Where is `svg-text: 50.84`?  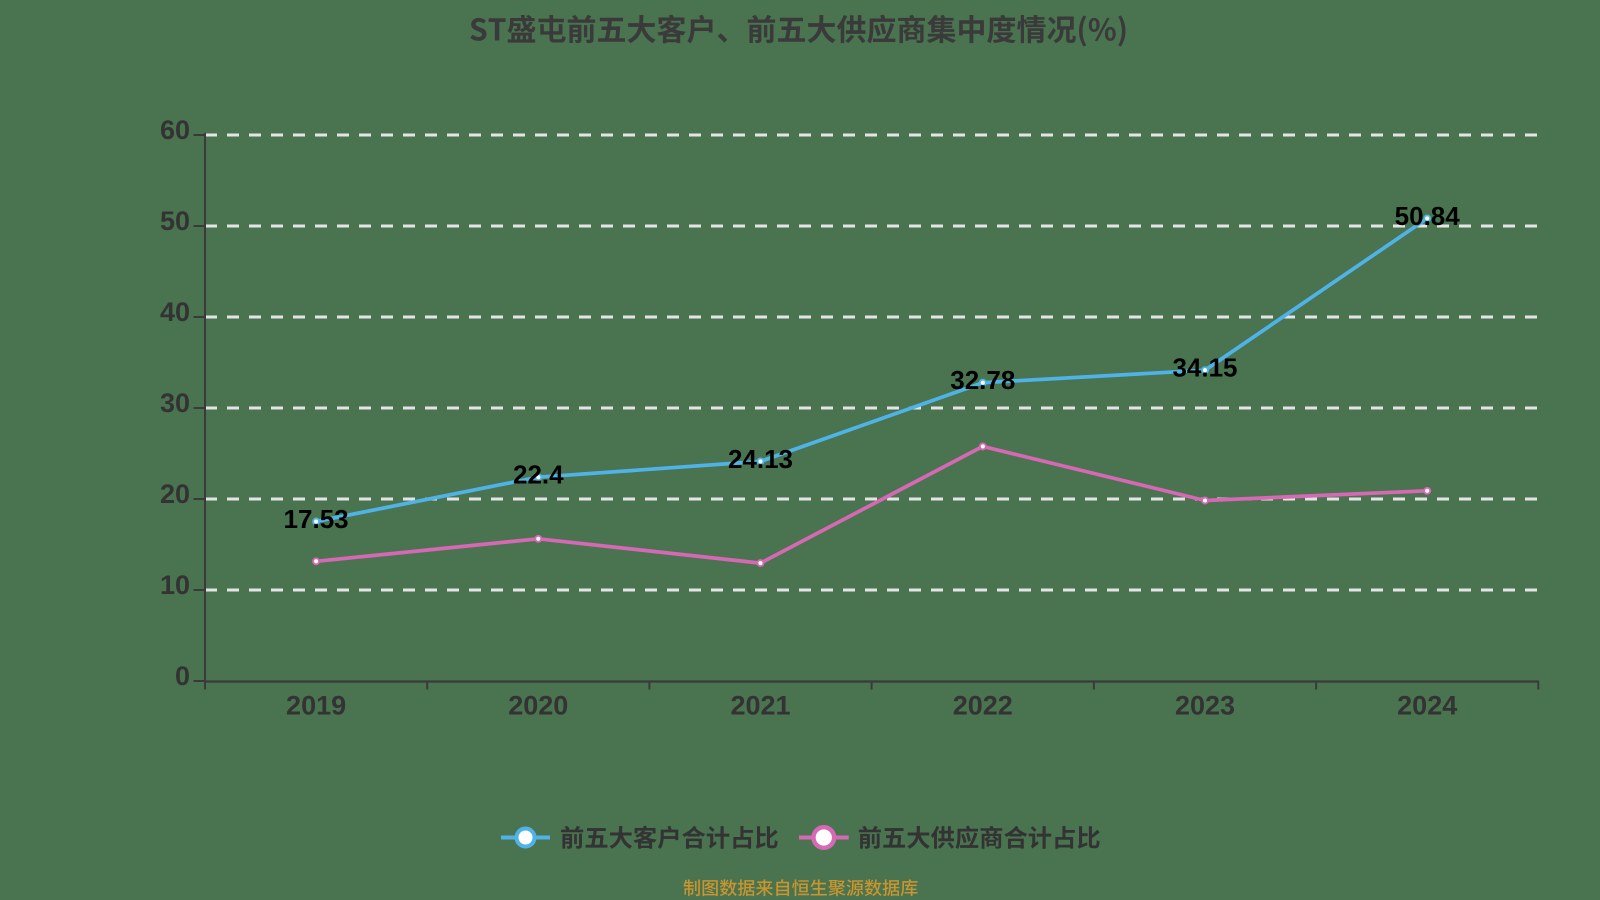 svg-text: 50.84 is located at coordinates (1428, 216).